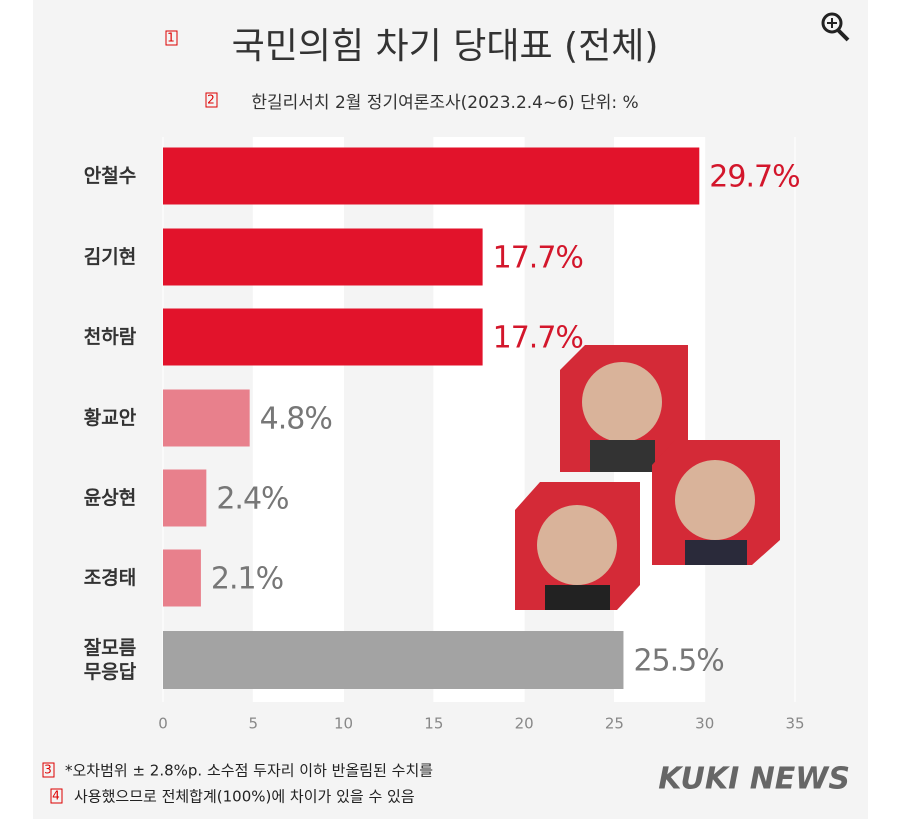  Describe the element at coordinates (254, 724) in the screenshot. I see `x-tick-label: 5` at that location.